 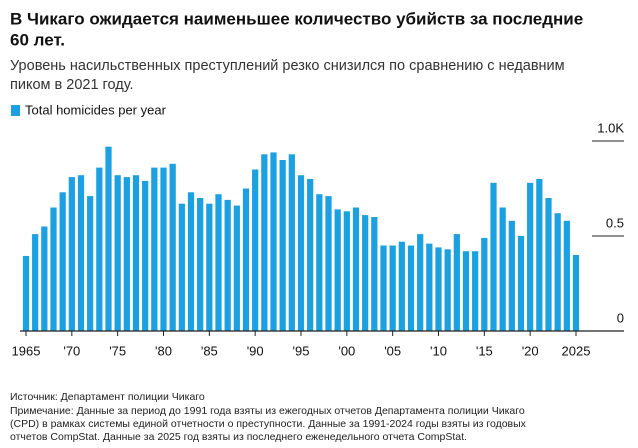 What do you see at coordinates (26, 350) in the screenshot?
I see `x-tick-label: 1965` at bounding box center [26, 350].